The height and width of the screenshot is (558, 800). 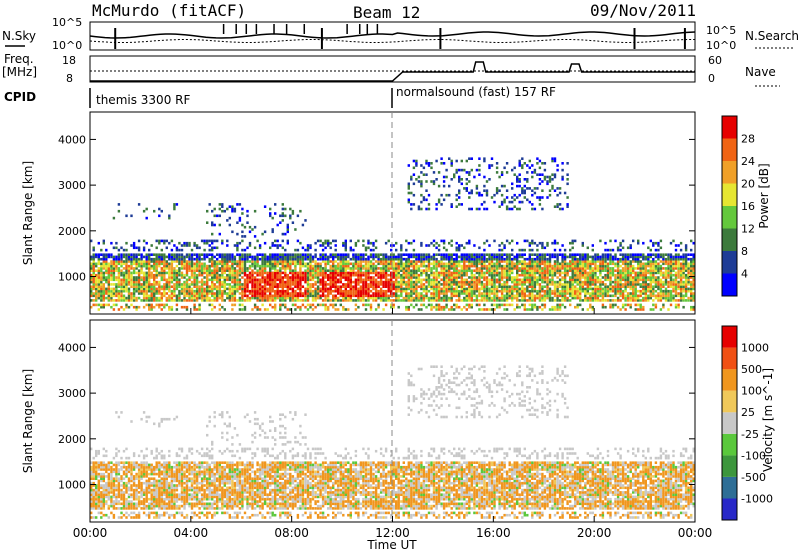 I want to click on station-title: McMurdo (fitACF), so click(x=169, y=10).